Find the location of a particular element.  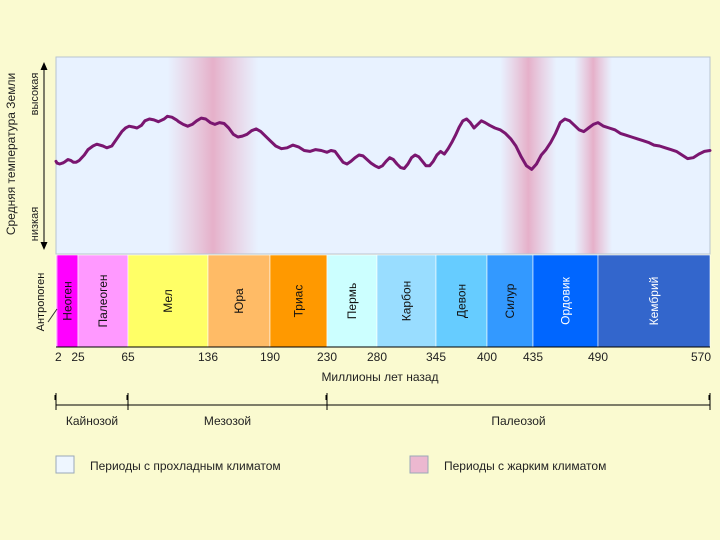

ylabel-low: низкая is located at coordinates (35, 224).